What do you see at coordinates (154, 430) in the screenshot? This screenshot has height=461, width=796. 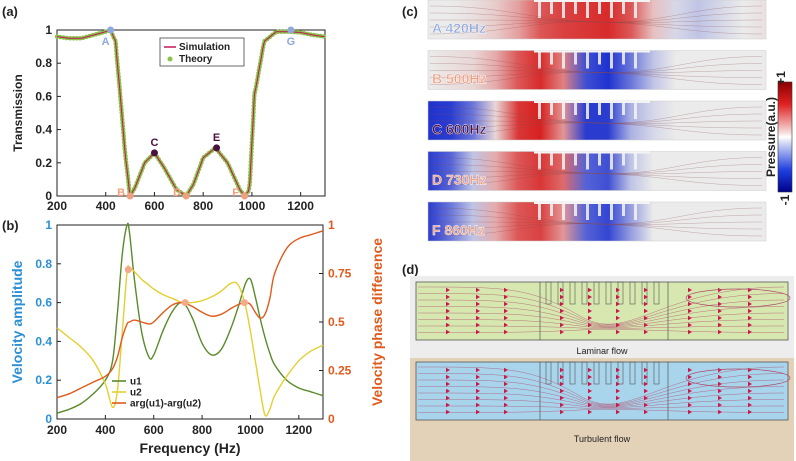 I see `x-tick-label: 600` at bounding box center [154, 430].